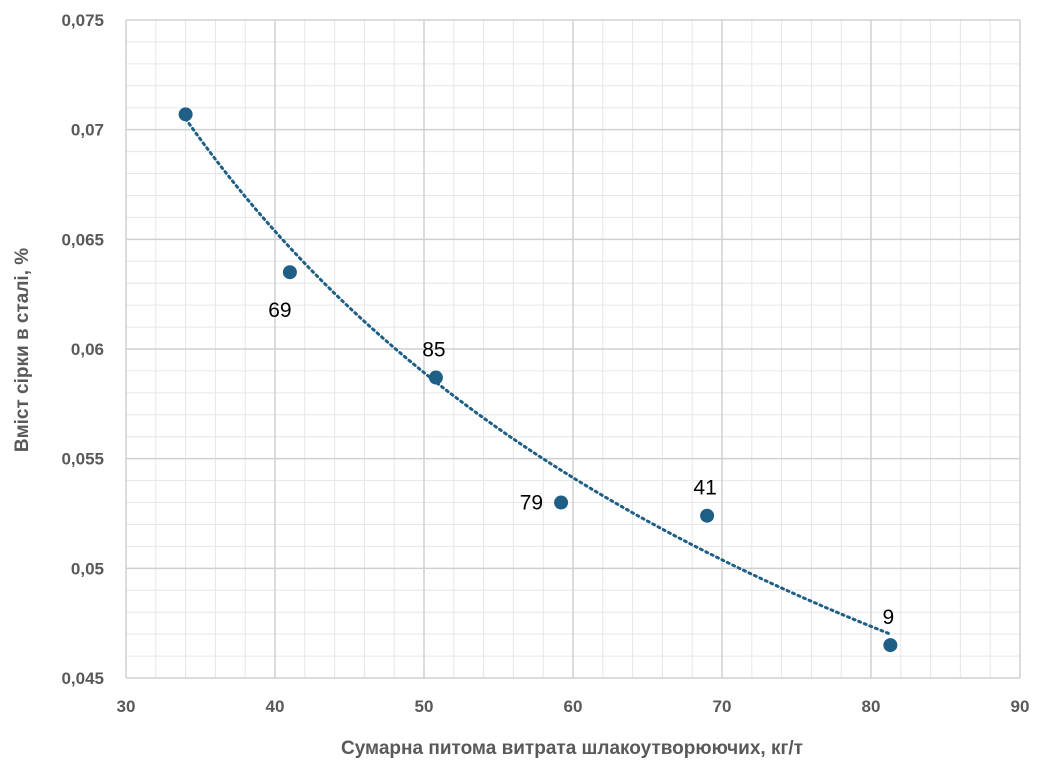 The height and width of the screenshot is (760, 1042). What do you see at coordinates (87, 349) in the screenshot?
I see `y-tick-label: 0,06` at bounding box center [87, 349].